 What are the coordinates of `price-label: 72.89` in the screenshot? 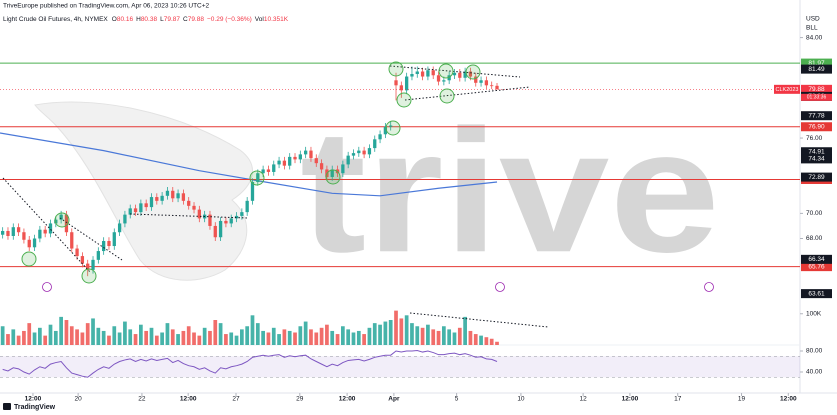 It's located at (816, 177).